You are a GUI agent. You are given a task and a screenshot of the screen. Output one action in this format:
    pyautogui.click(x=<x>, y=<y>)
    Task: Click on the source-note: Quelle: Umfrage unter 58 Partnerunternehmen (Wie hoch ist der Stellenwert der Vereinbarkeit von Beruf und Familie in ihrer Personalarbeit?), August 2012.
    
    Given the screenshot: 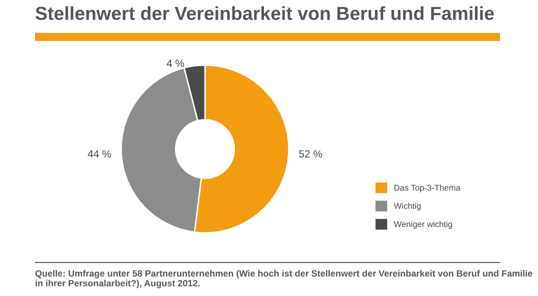 What is the action you would take?
    pyautogui.click(x=283, y=279)
    